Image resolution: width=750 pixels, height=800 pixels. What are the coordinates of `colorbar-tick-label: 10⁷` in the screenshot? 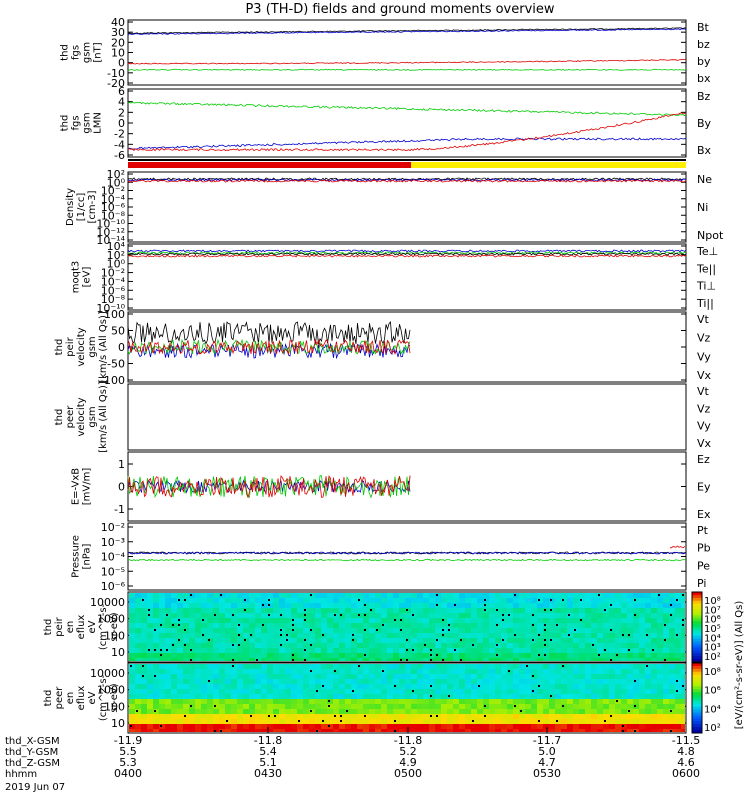 It's located at (712, 610).